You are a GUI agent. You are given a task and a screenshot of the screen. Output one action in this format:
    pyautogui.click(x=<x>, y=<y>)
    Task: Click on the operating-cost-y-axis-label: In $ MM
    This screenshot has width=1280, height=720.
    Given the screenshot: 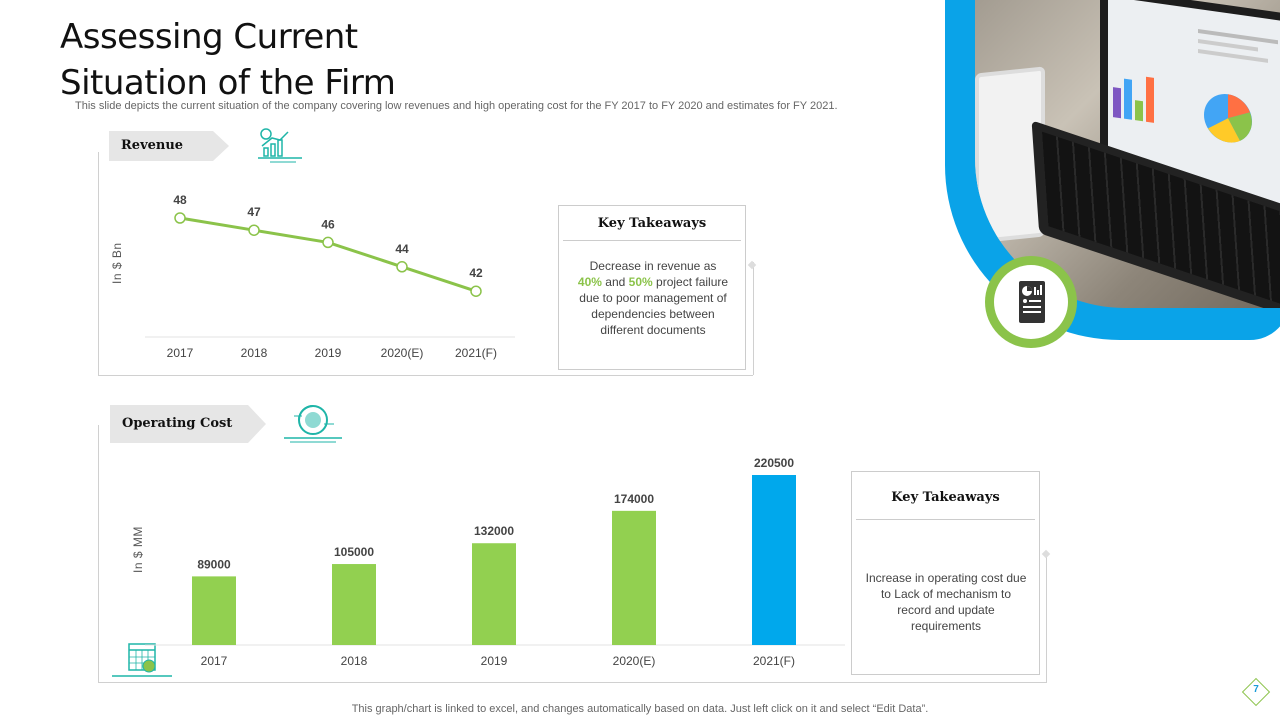 What is the action you would take?
    pyautogui.click(x=138, y=549)
    